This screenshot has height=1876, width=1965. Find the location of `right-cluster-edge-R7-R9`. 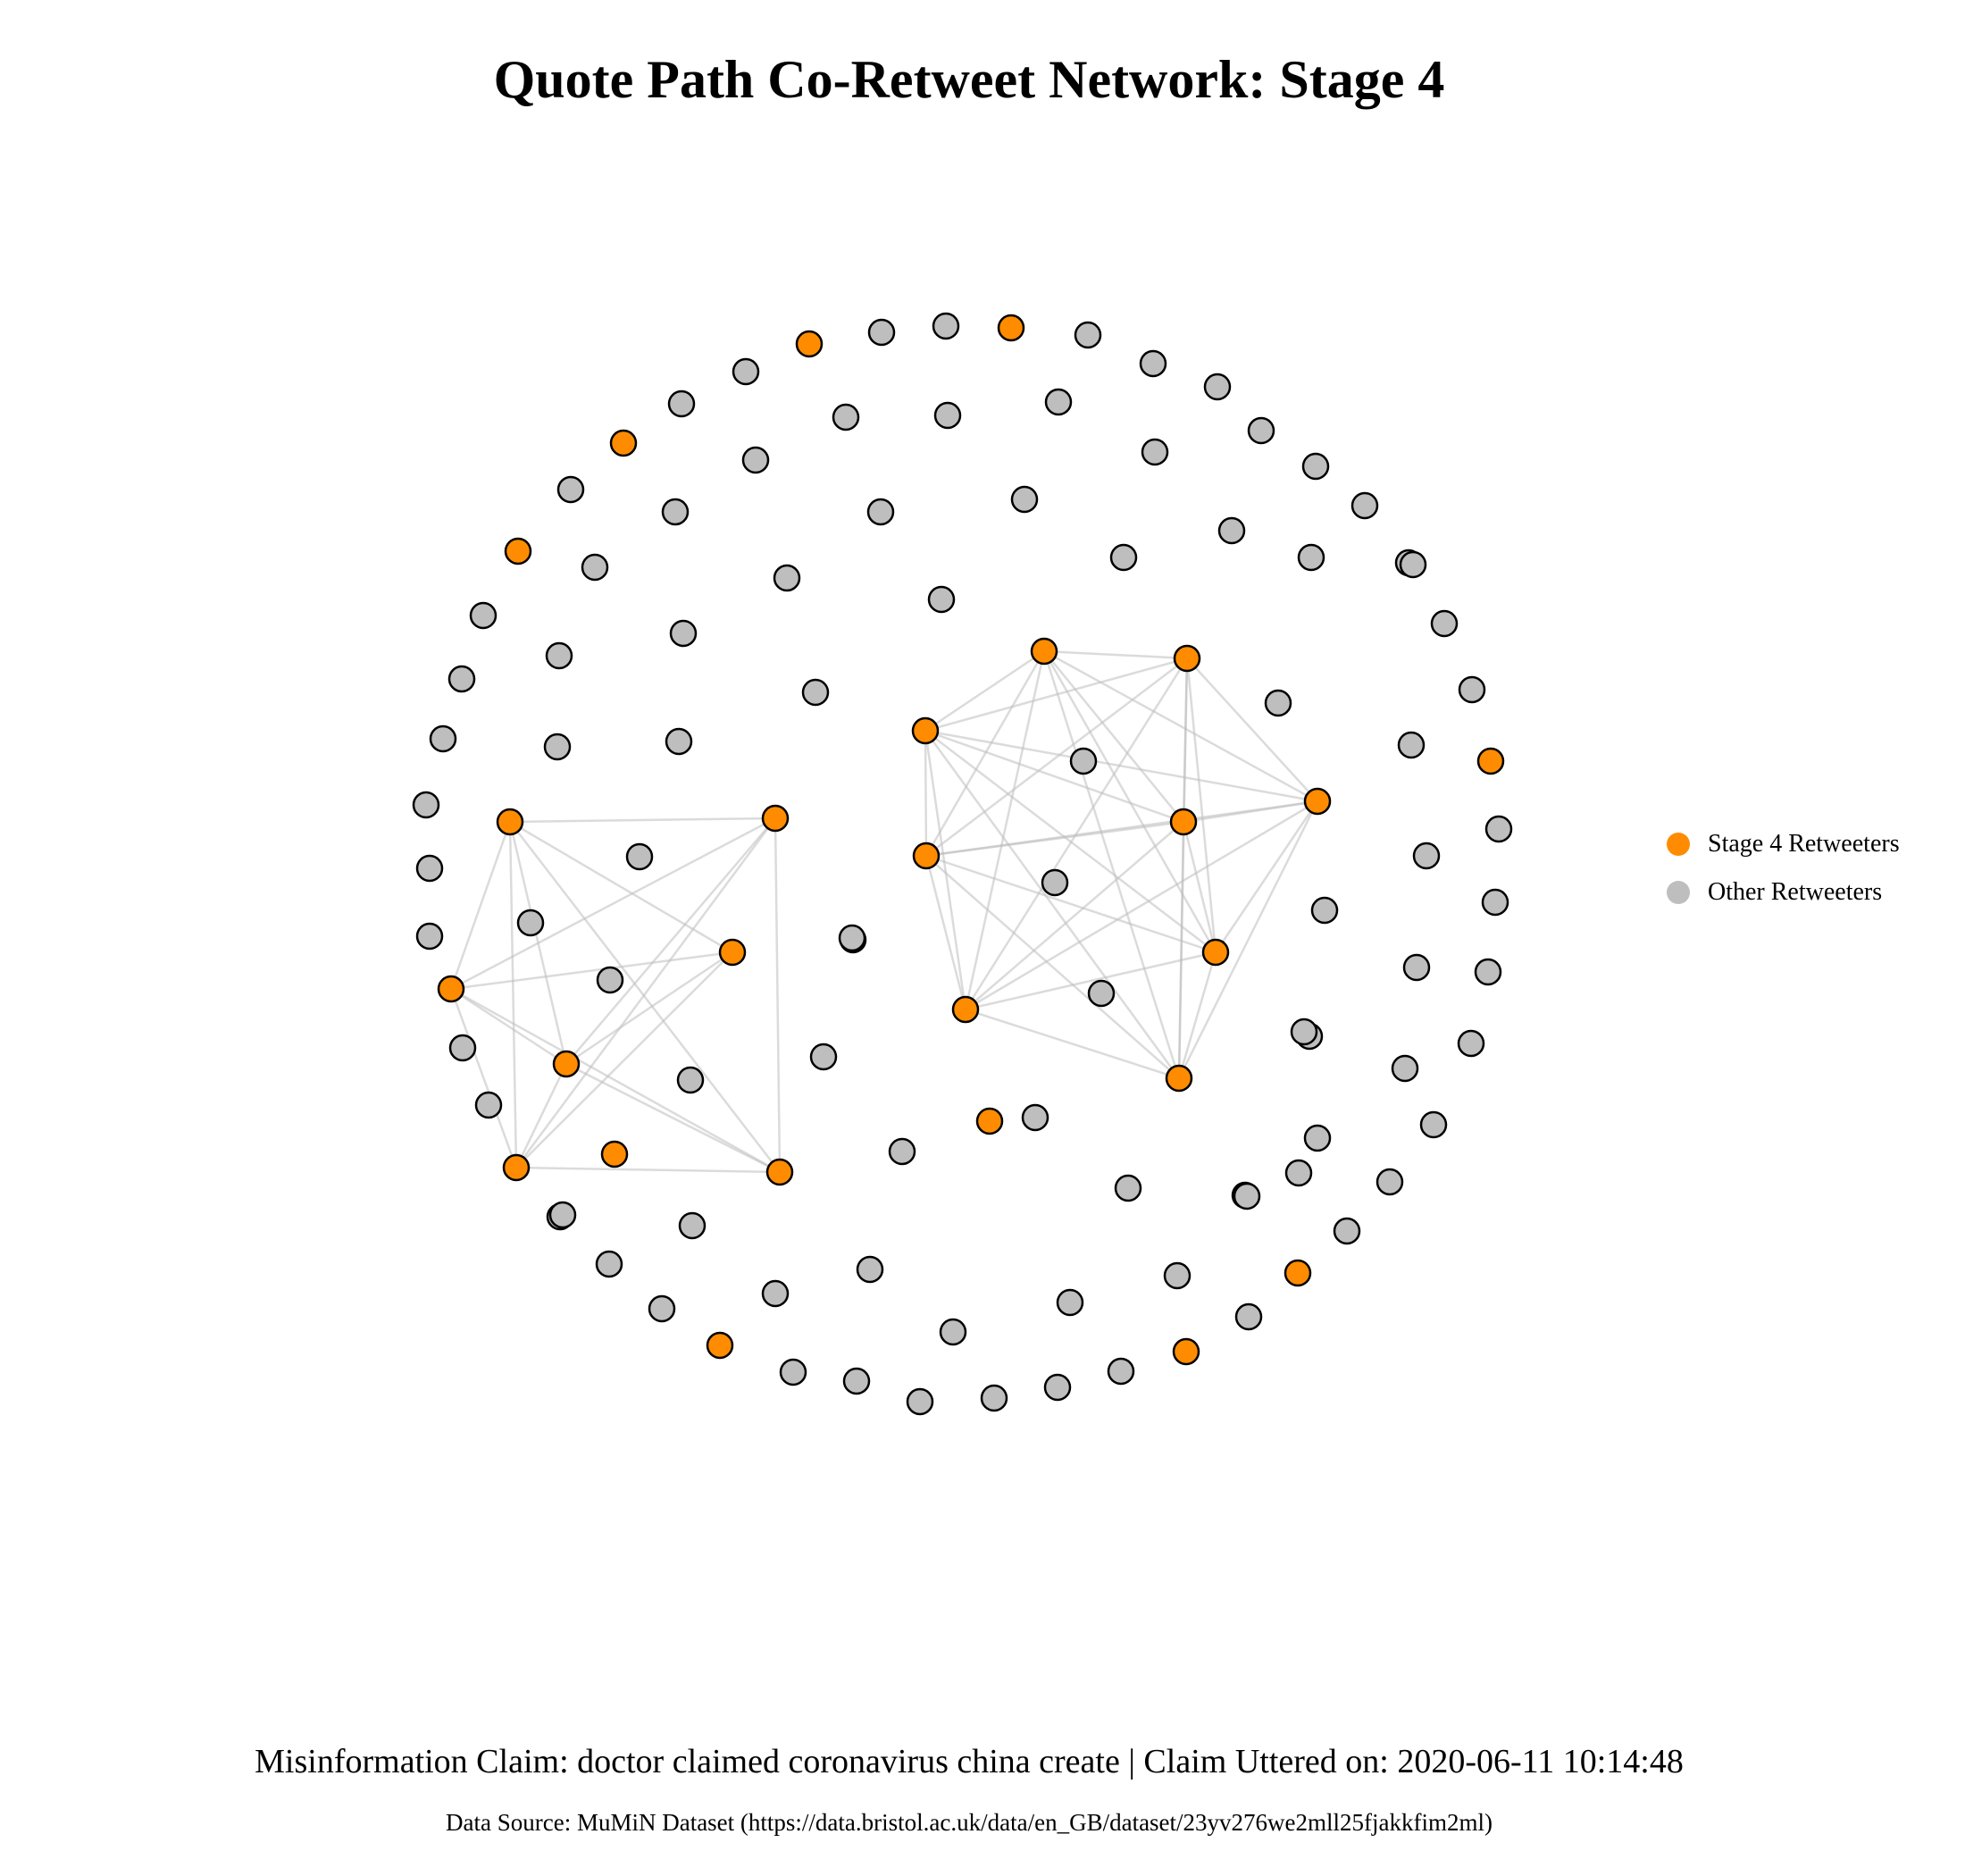

right-cluster-edge-R7-R9 is located at coordinates (1197, 1015).